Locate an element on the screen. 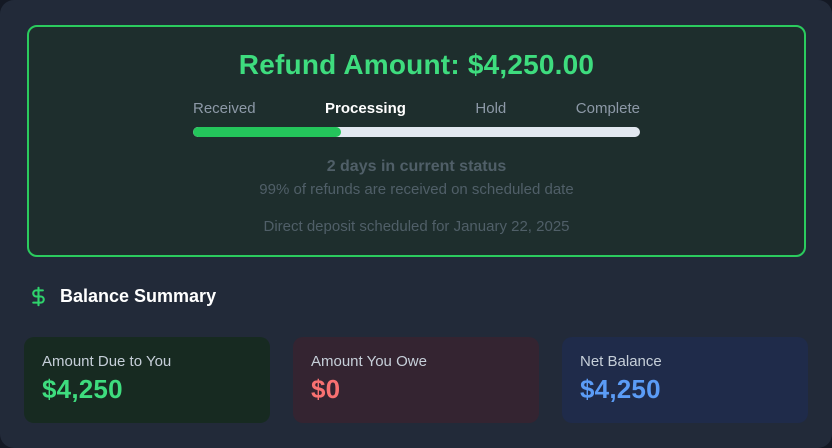 The width and height of the screenshot is (832, 448). balance-card: Amount You Owe $0 is located at coordinates (416, 380).